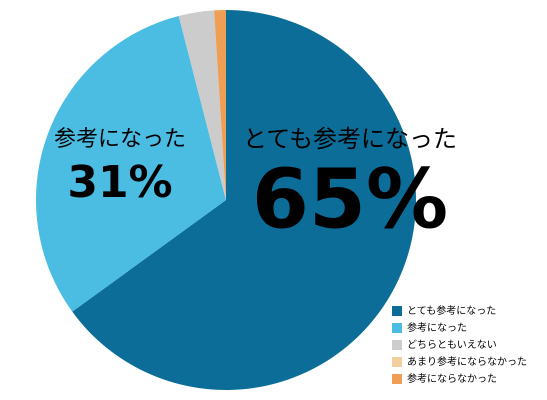 The height and width of the screenshot is (400, 547). What do you see at coordinates (452, 345) in the screenshot?
I see `legend-label: どちらともいえない` at bounding box center [452, 345].